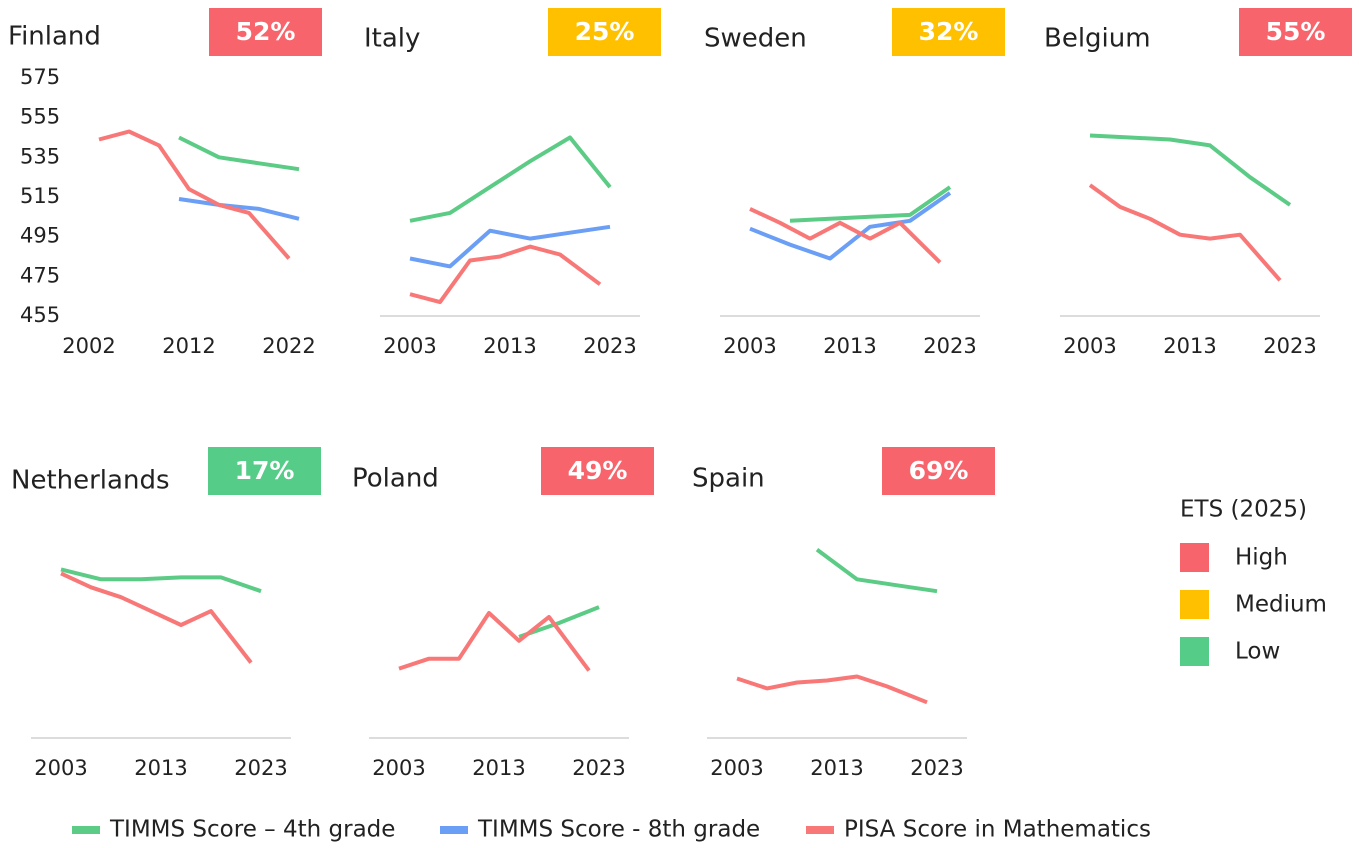  Describe the element at coordinates (40, 236) in the screenshot. I see `y-tick-label: 495` at that location.